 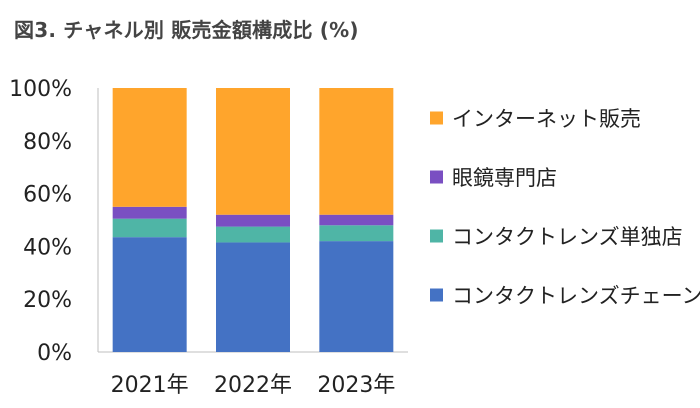 What do you see at coordinates (567, 237) in the screenshot?
I see `legend-label: コンタクトレンズ単独店` at bounding box center [567, 237].